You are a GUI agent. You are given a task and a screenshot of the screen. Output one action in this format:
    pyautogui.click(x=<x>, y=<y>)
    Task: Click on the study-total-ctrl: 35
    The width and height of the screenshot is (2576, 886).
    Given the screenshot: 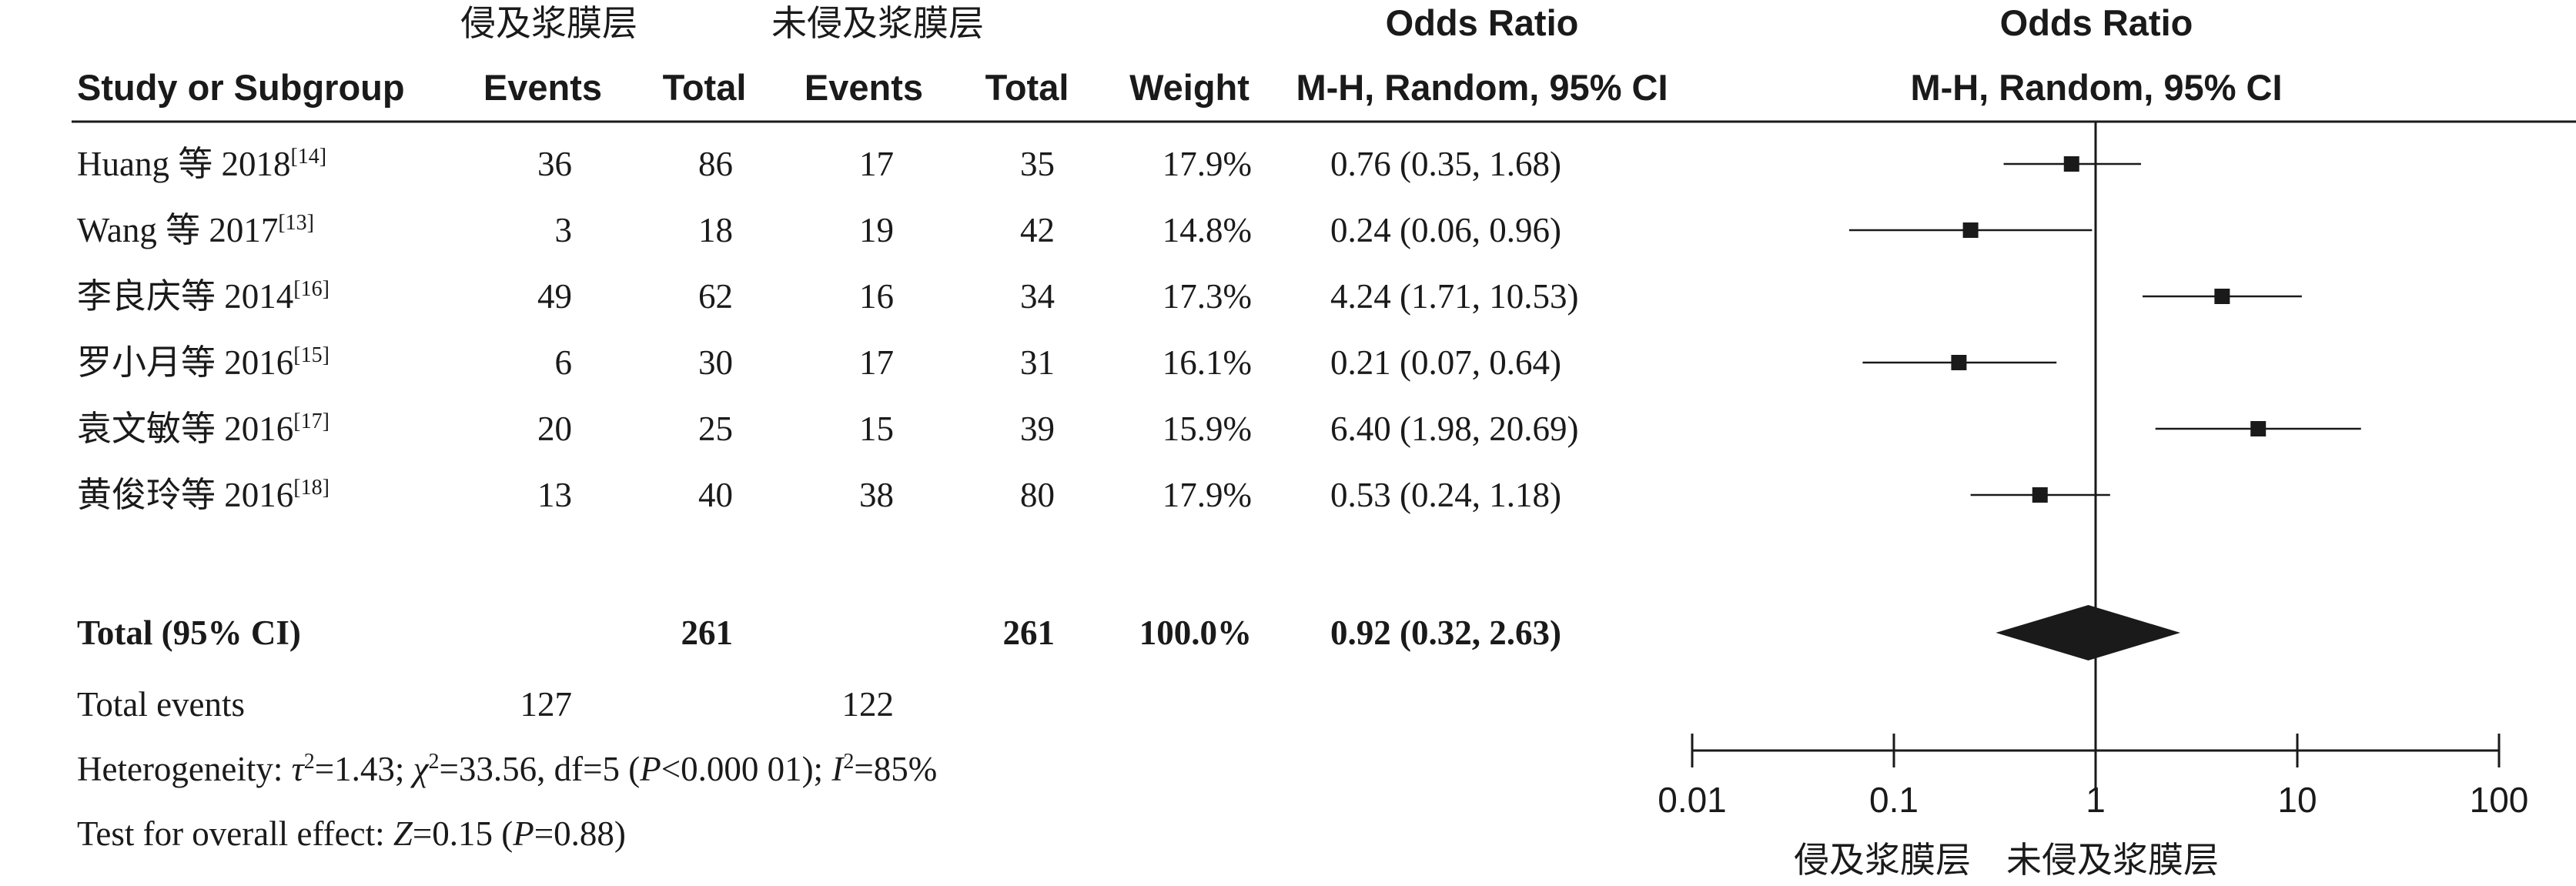 What is the action you would take?
    pyautogui.click(x=1037, y=164)
    